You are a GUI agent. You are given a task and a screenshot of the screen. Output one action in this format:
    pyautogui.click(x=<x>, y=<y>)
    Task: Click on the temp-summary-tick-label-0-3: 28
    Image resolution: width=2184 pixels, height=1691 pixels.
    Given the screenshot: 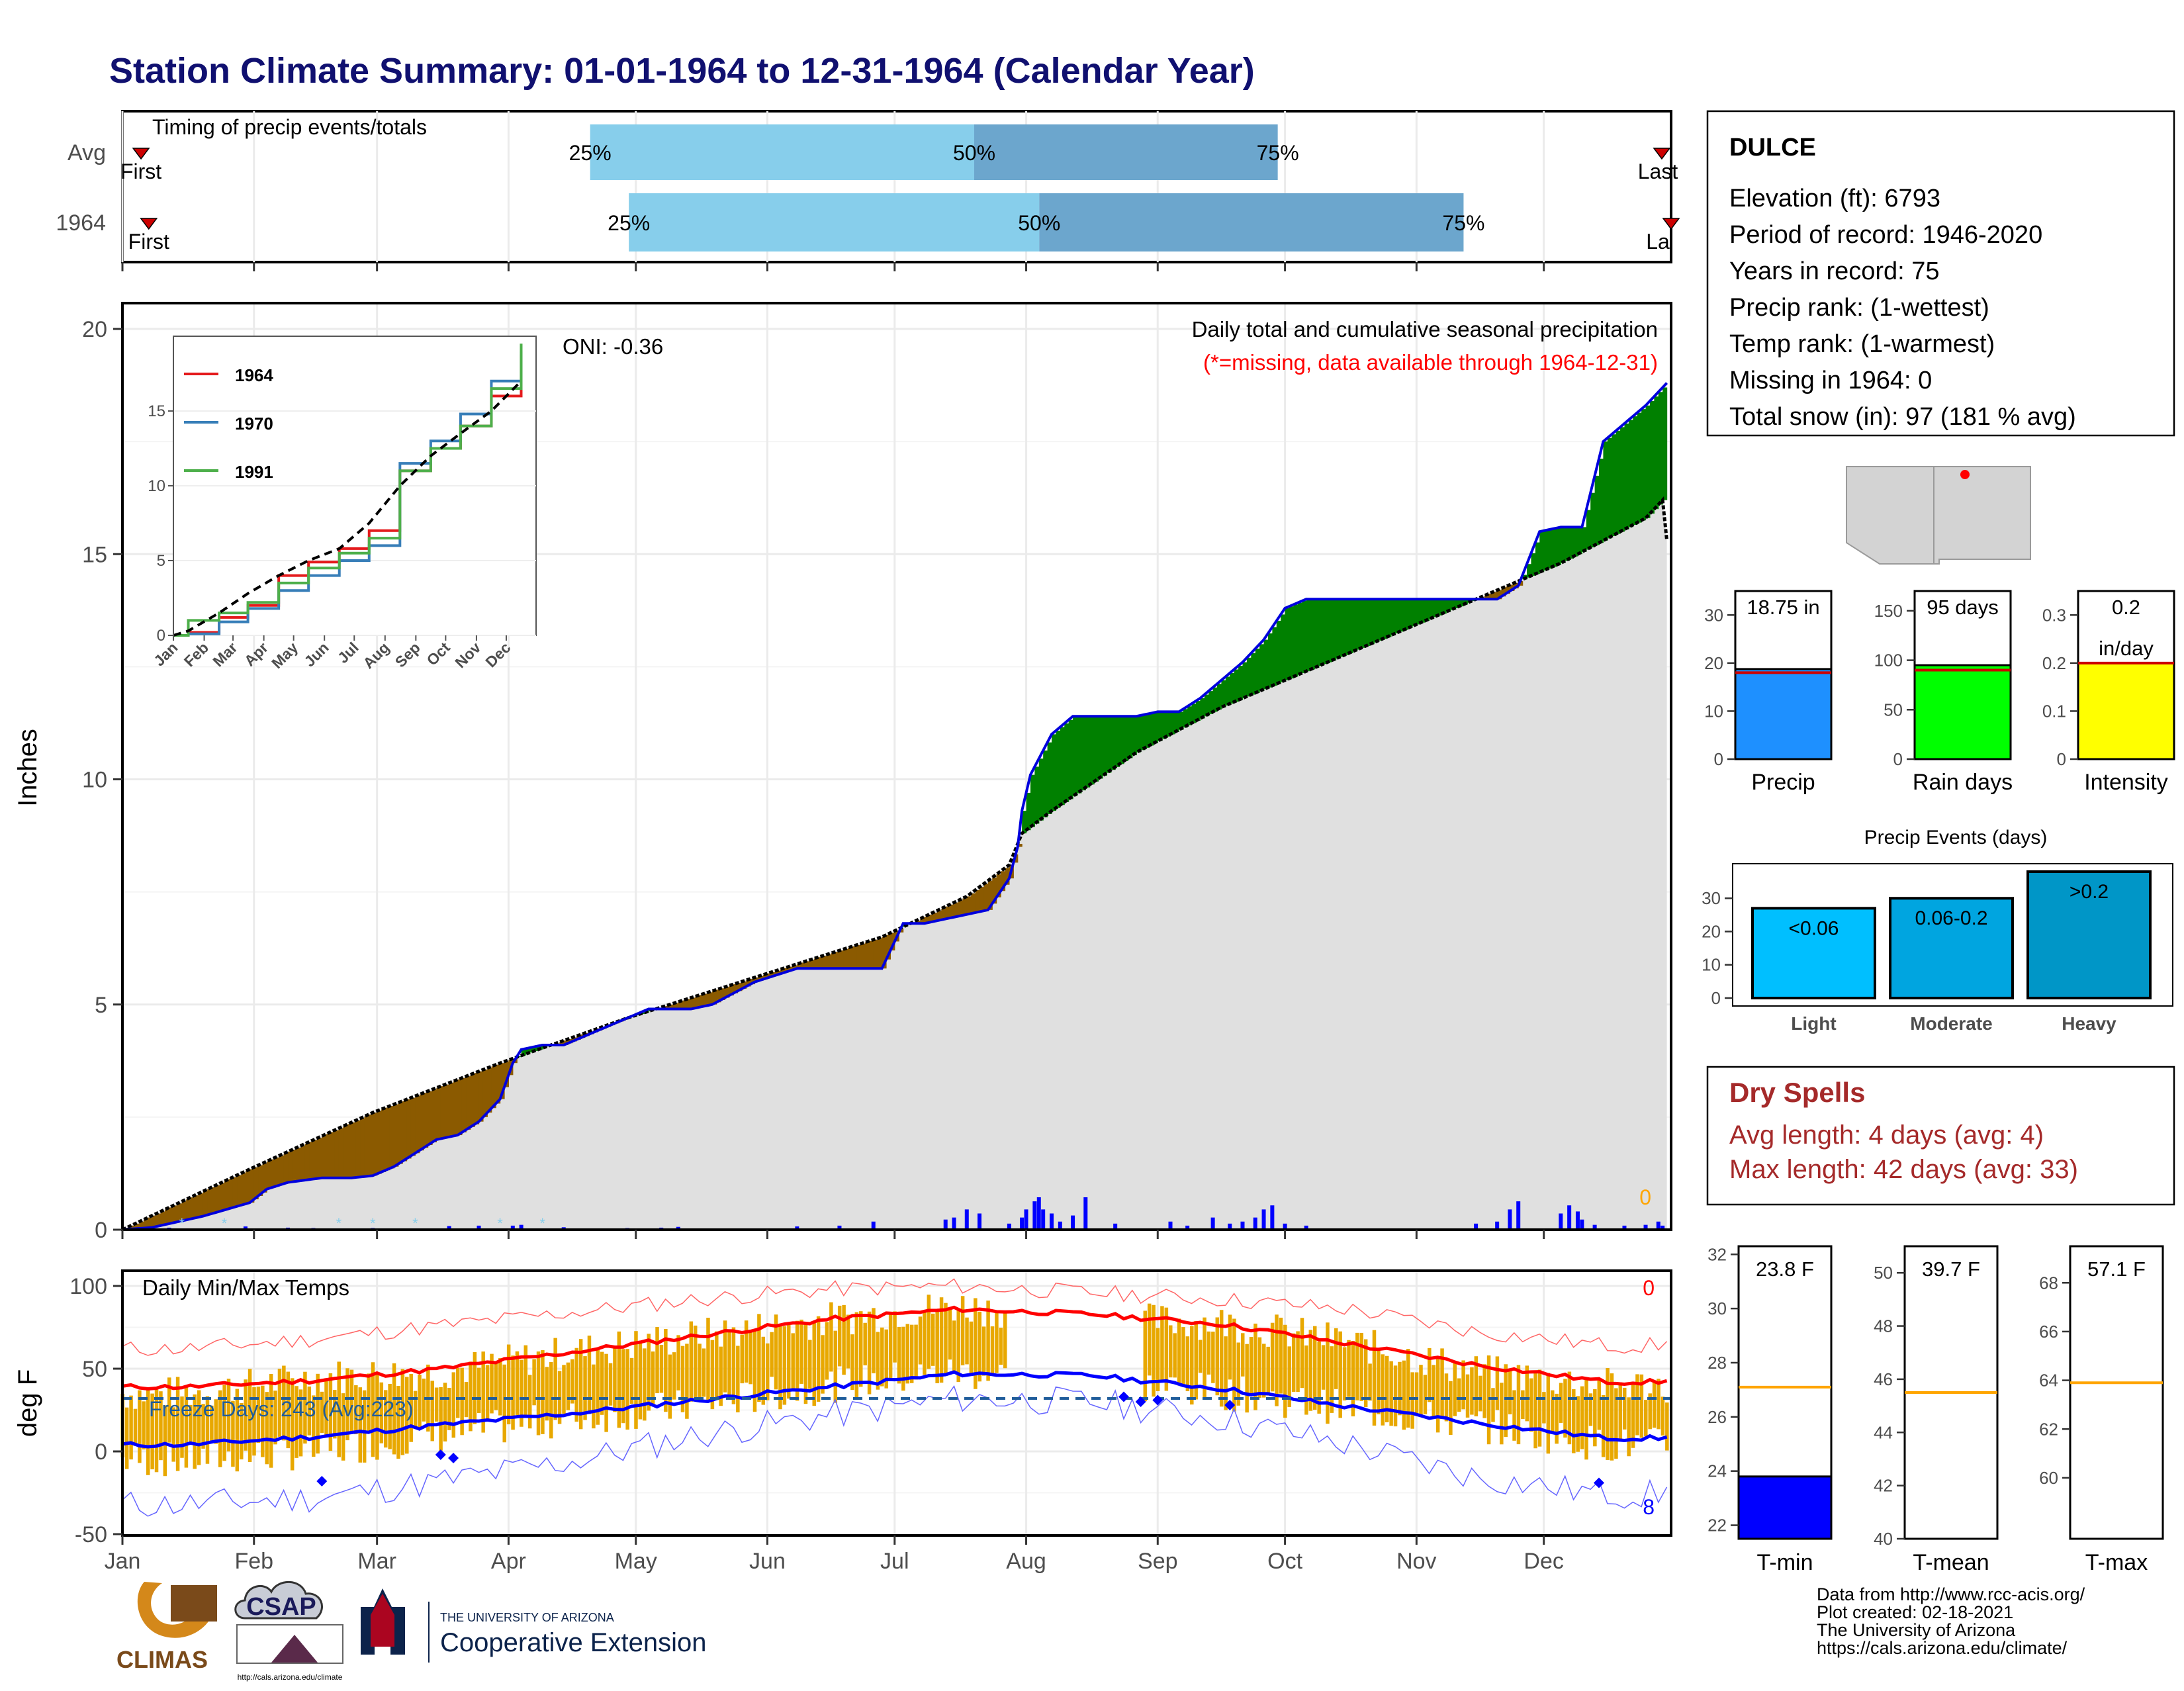 What is the action you would take?
    pyautogui.click(x=1717, y=1363)
    